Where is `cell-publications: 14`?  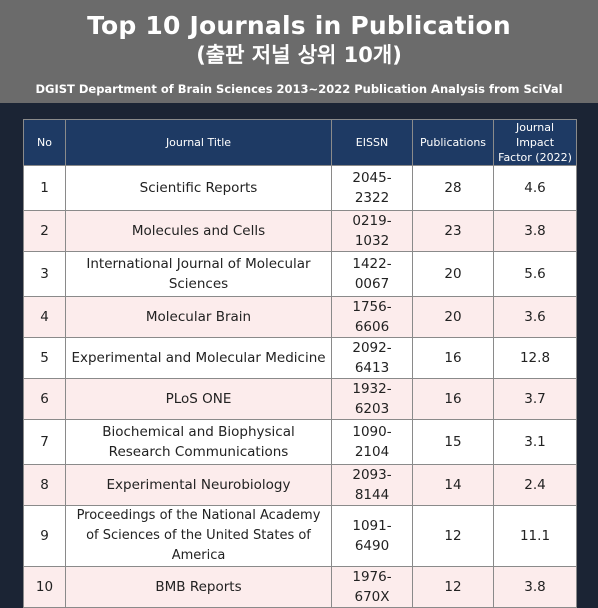
cell-publications: 14 is located at coordinates (453, 485).